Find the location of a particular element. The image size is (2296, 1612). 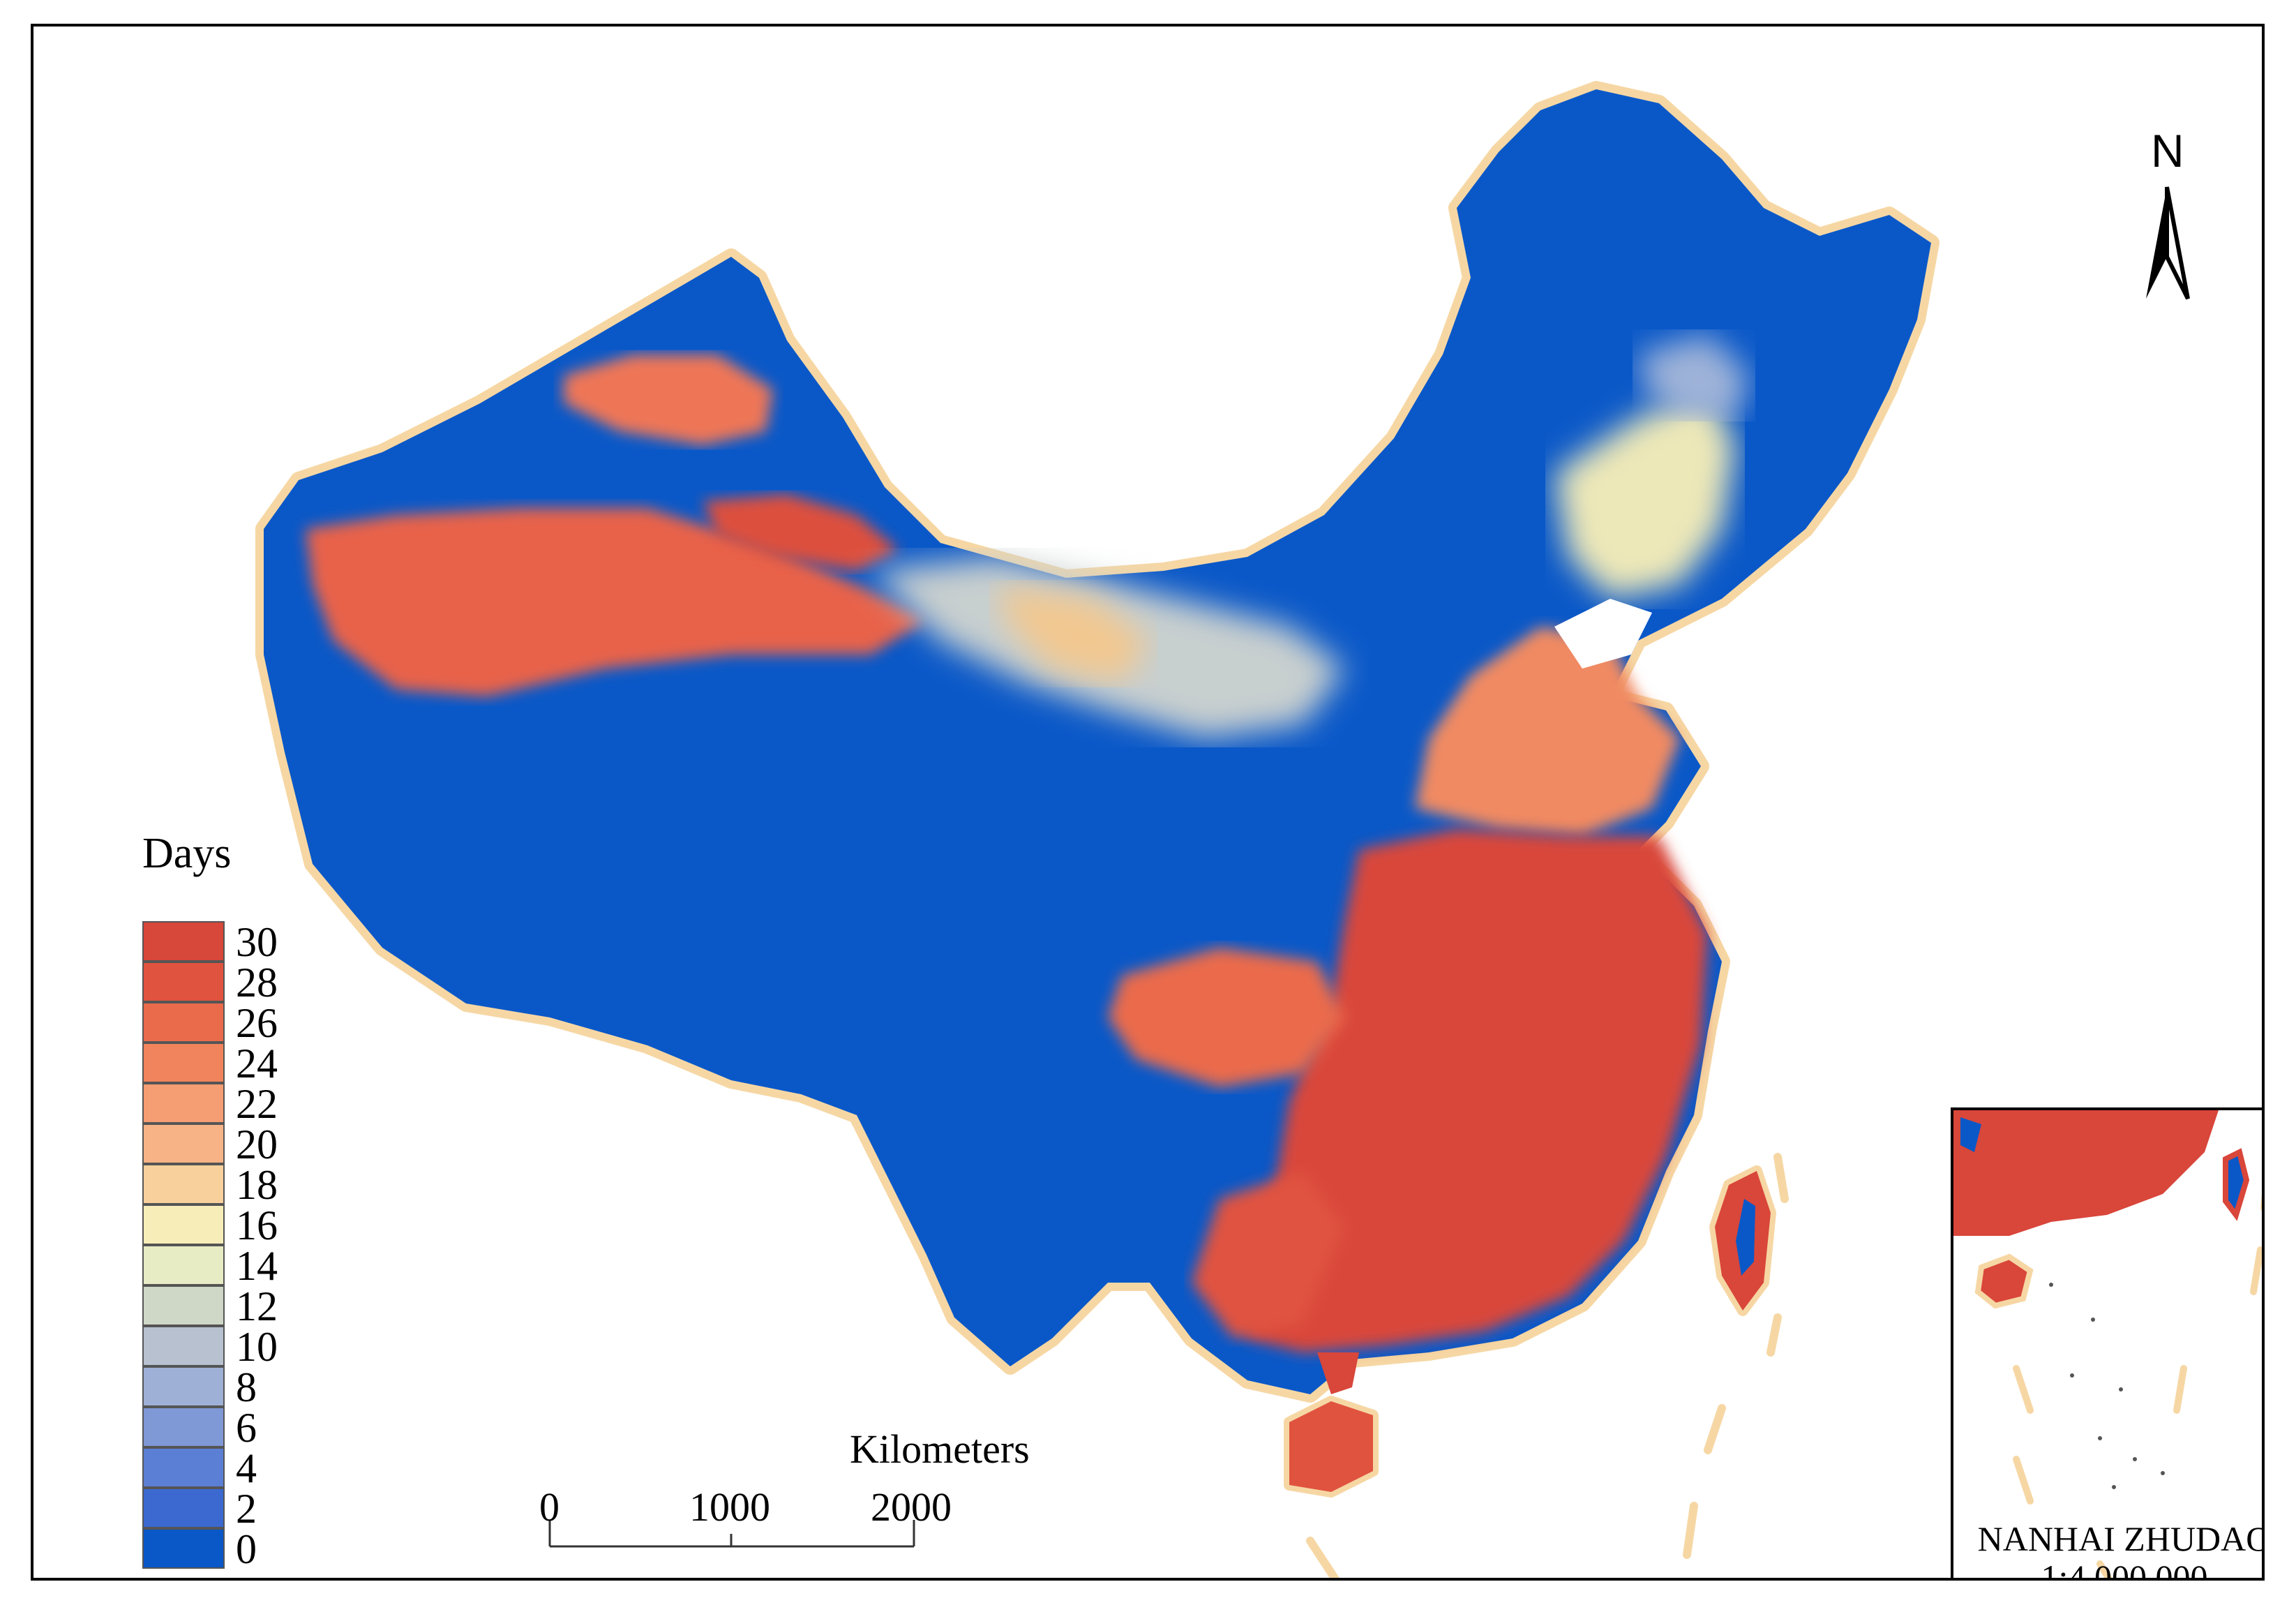

scale-tick-1000: 1000 is located at coordinates (729, 1507).